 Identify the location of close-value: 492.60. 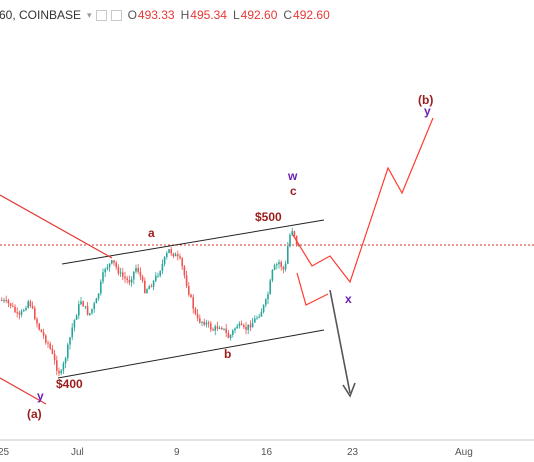
(311, 15).